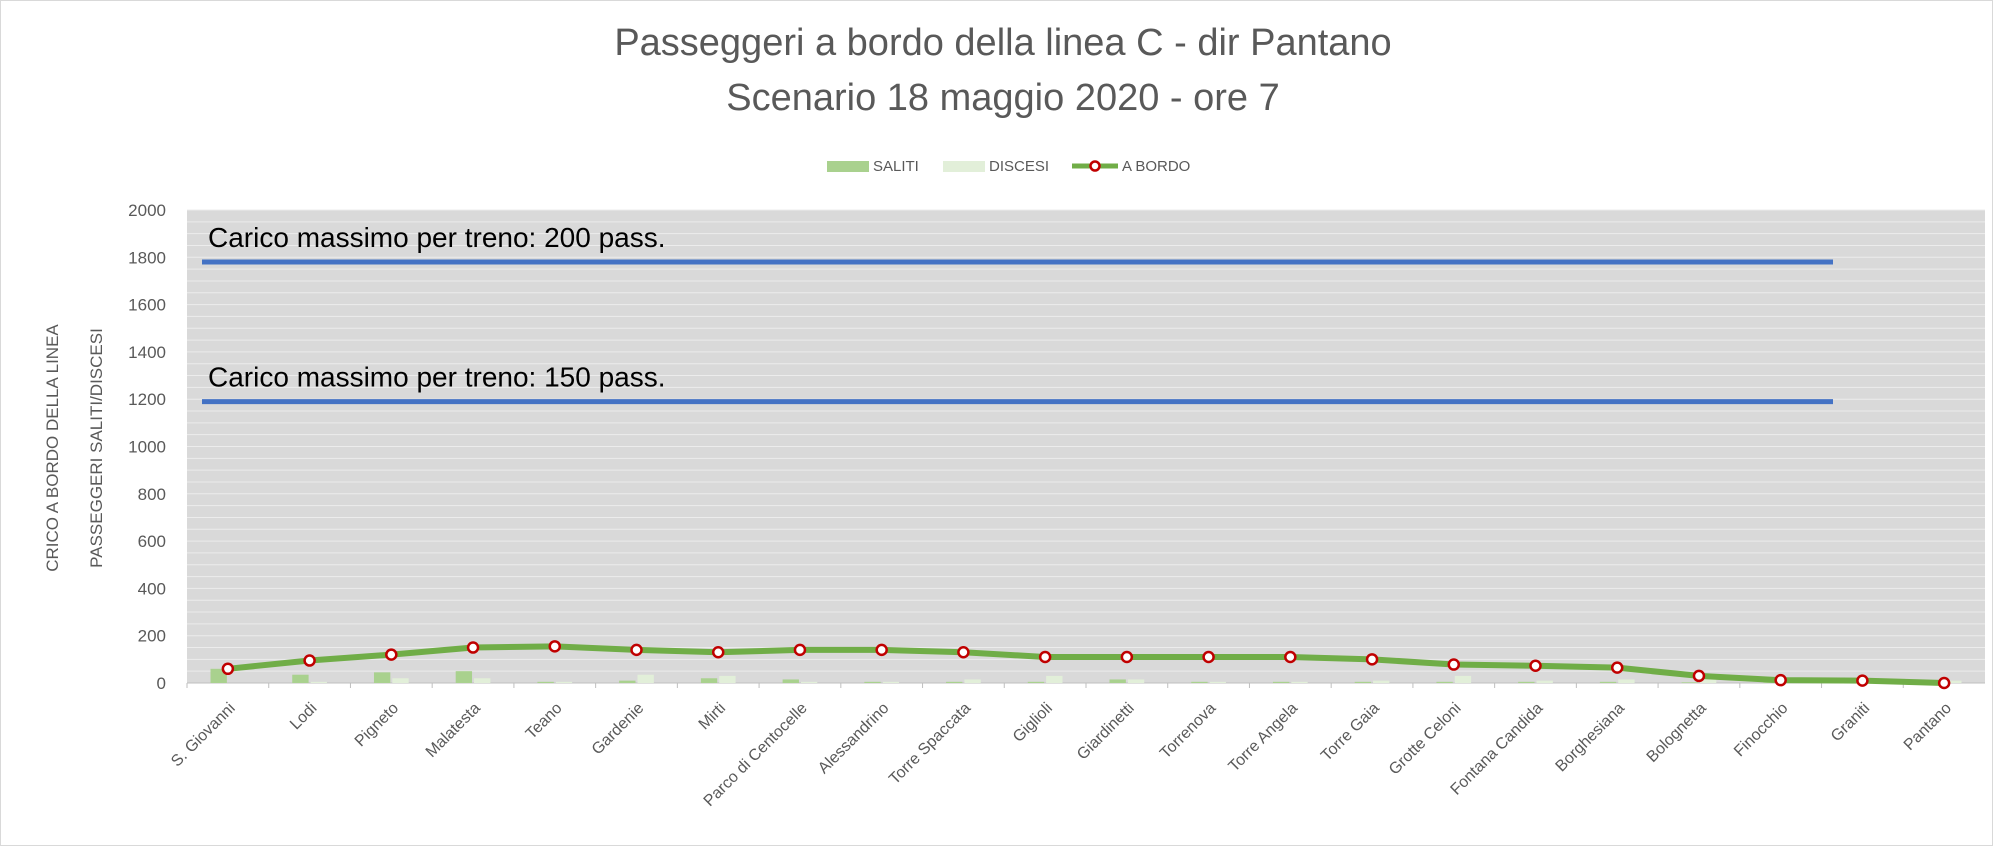 The height and width of the screenshot is (848, 1995). I want to click on capacity-label: Carico massimo per treno: 200 pass., so click(437, 237).